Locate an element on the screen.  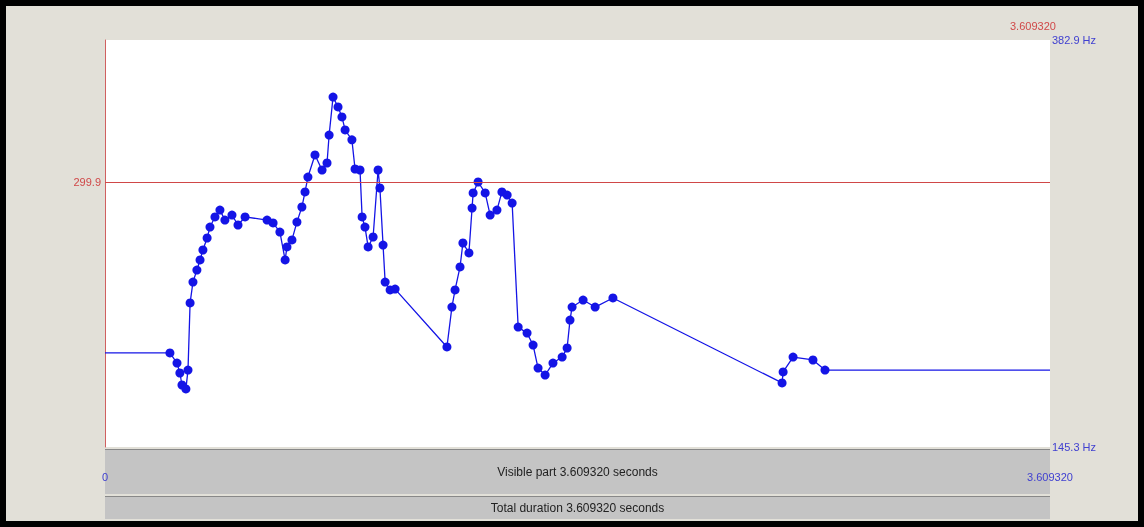
text: 3.609320 is located at coordinates (1033, 26).